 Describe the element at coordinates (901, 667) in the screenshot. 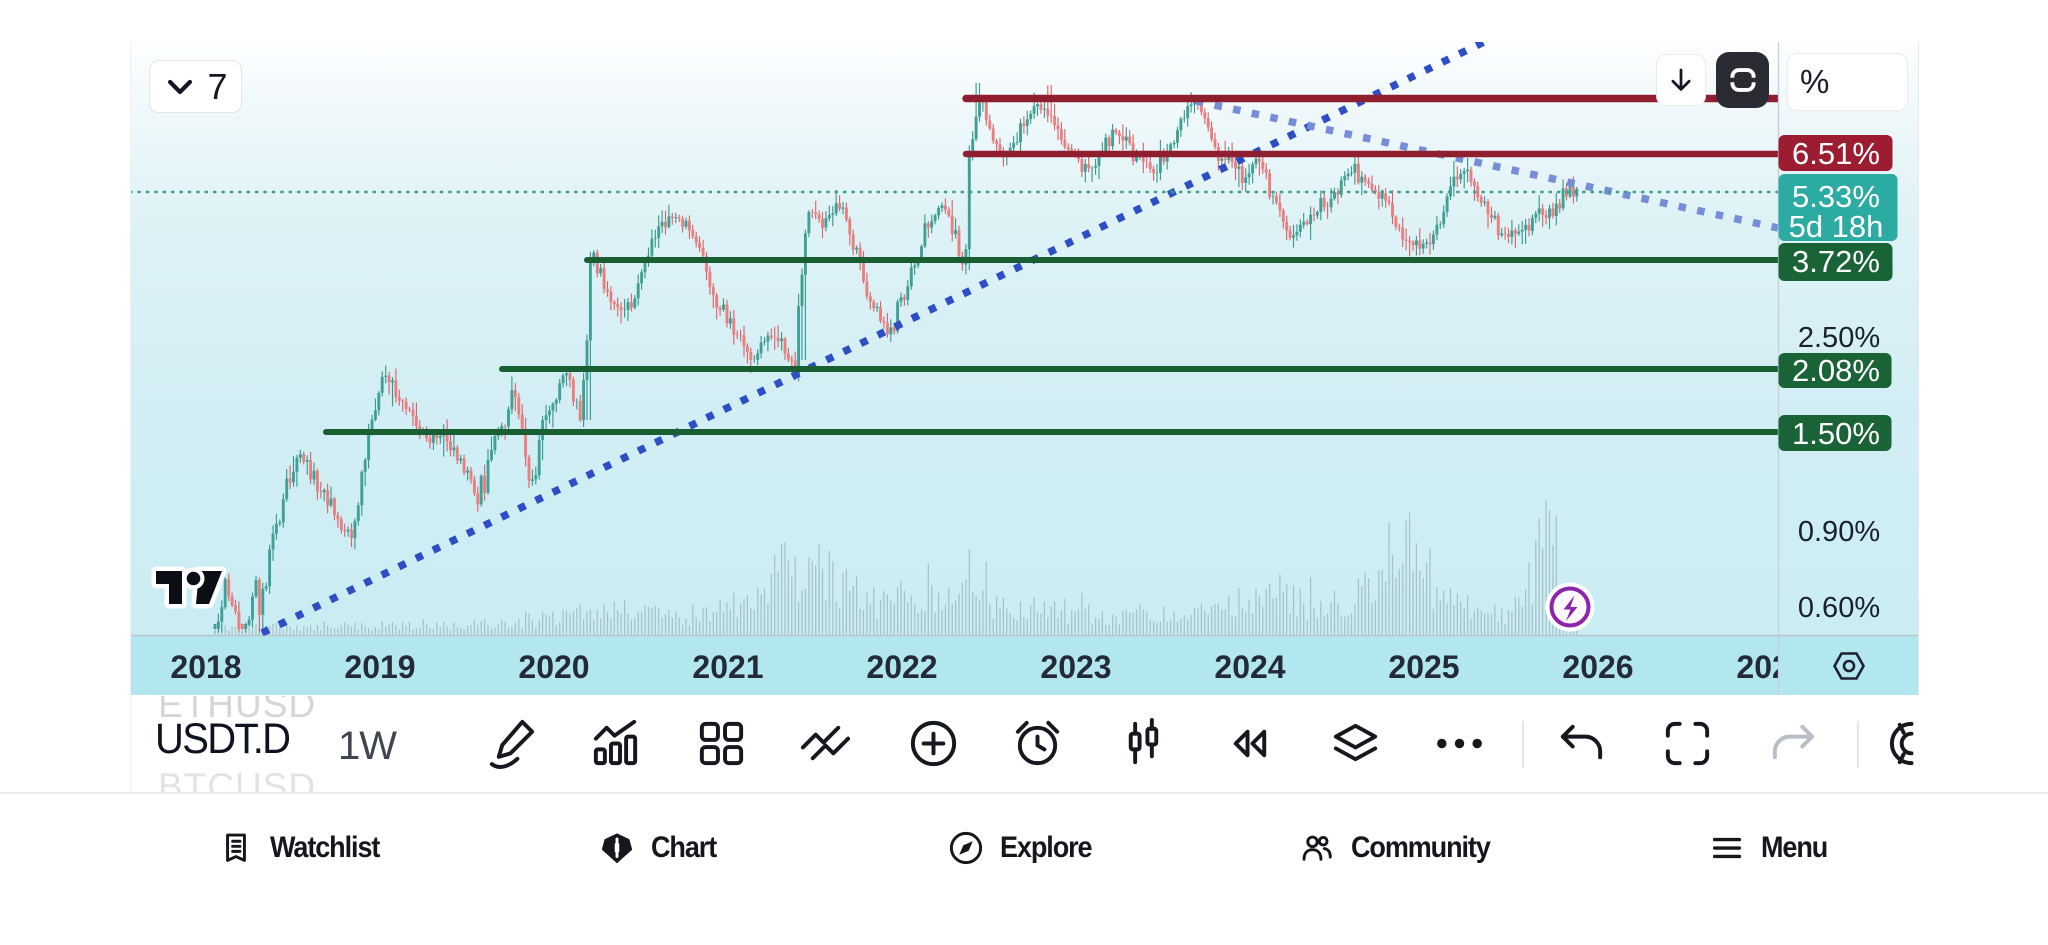

I see `svg-text: 2022` at that location.